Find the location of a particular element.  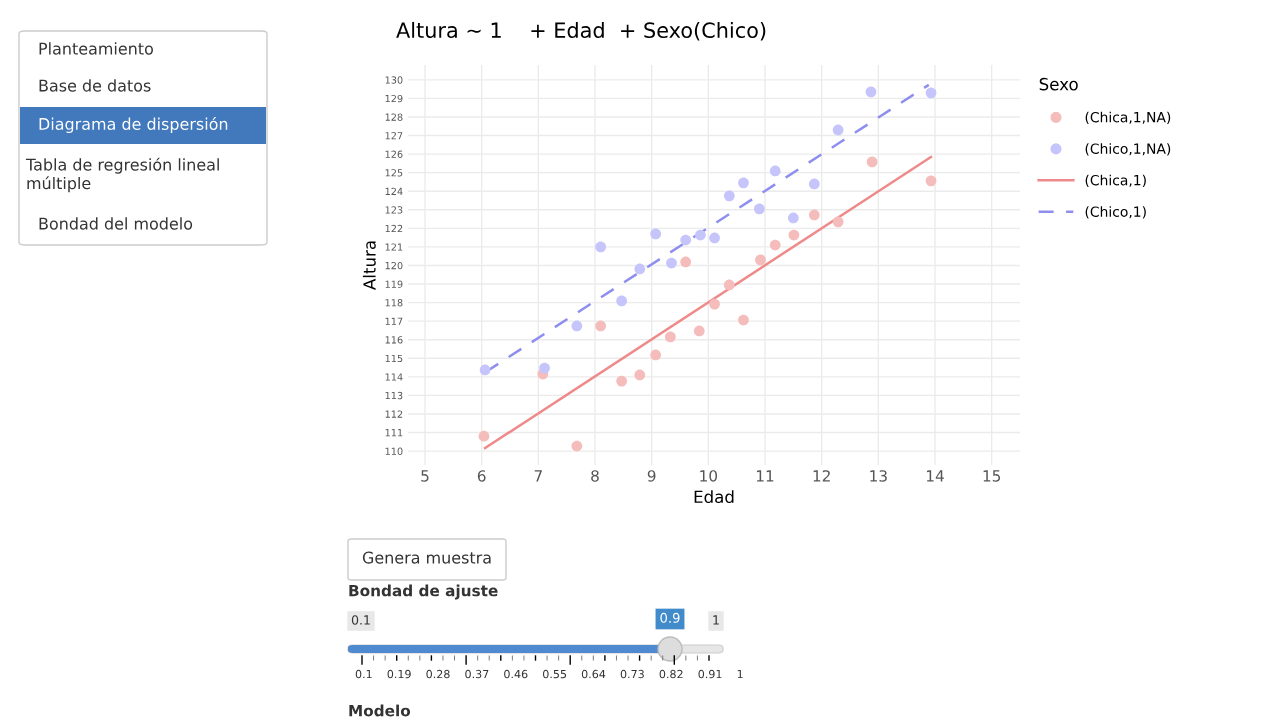

text: Bondad del modelo is located at coordinates (116, 223).